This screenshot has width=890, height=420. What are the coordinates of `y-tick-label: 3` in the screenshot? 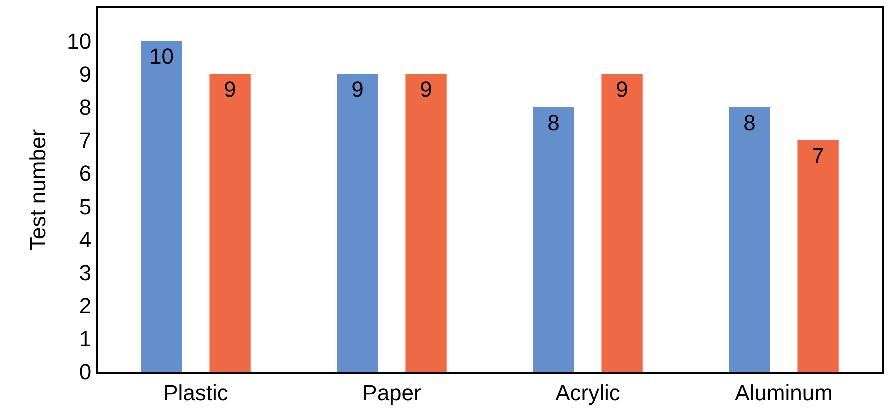 It's located at (85, 273).